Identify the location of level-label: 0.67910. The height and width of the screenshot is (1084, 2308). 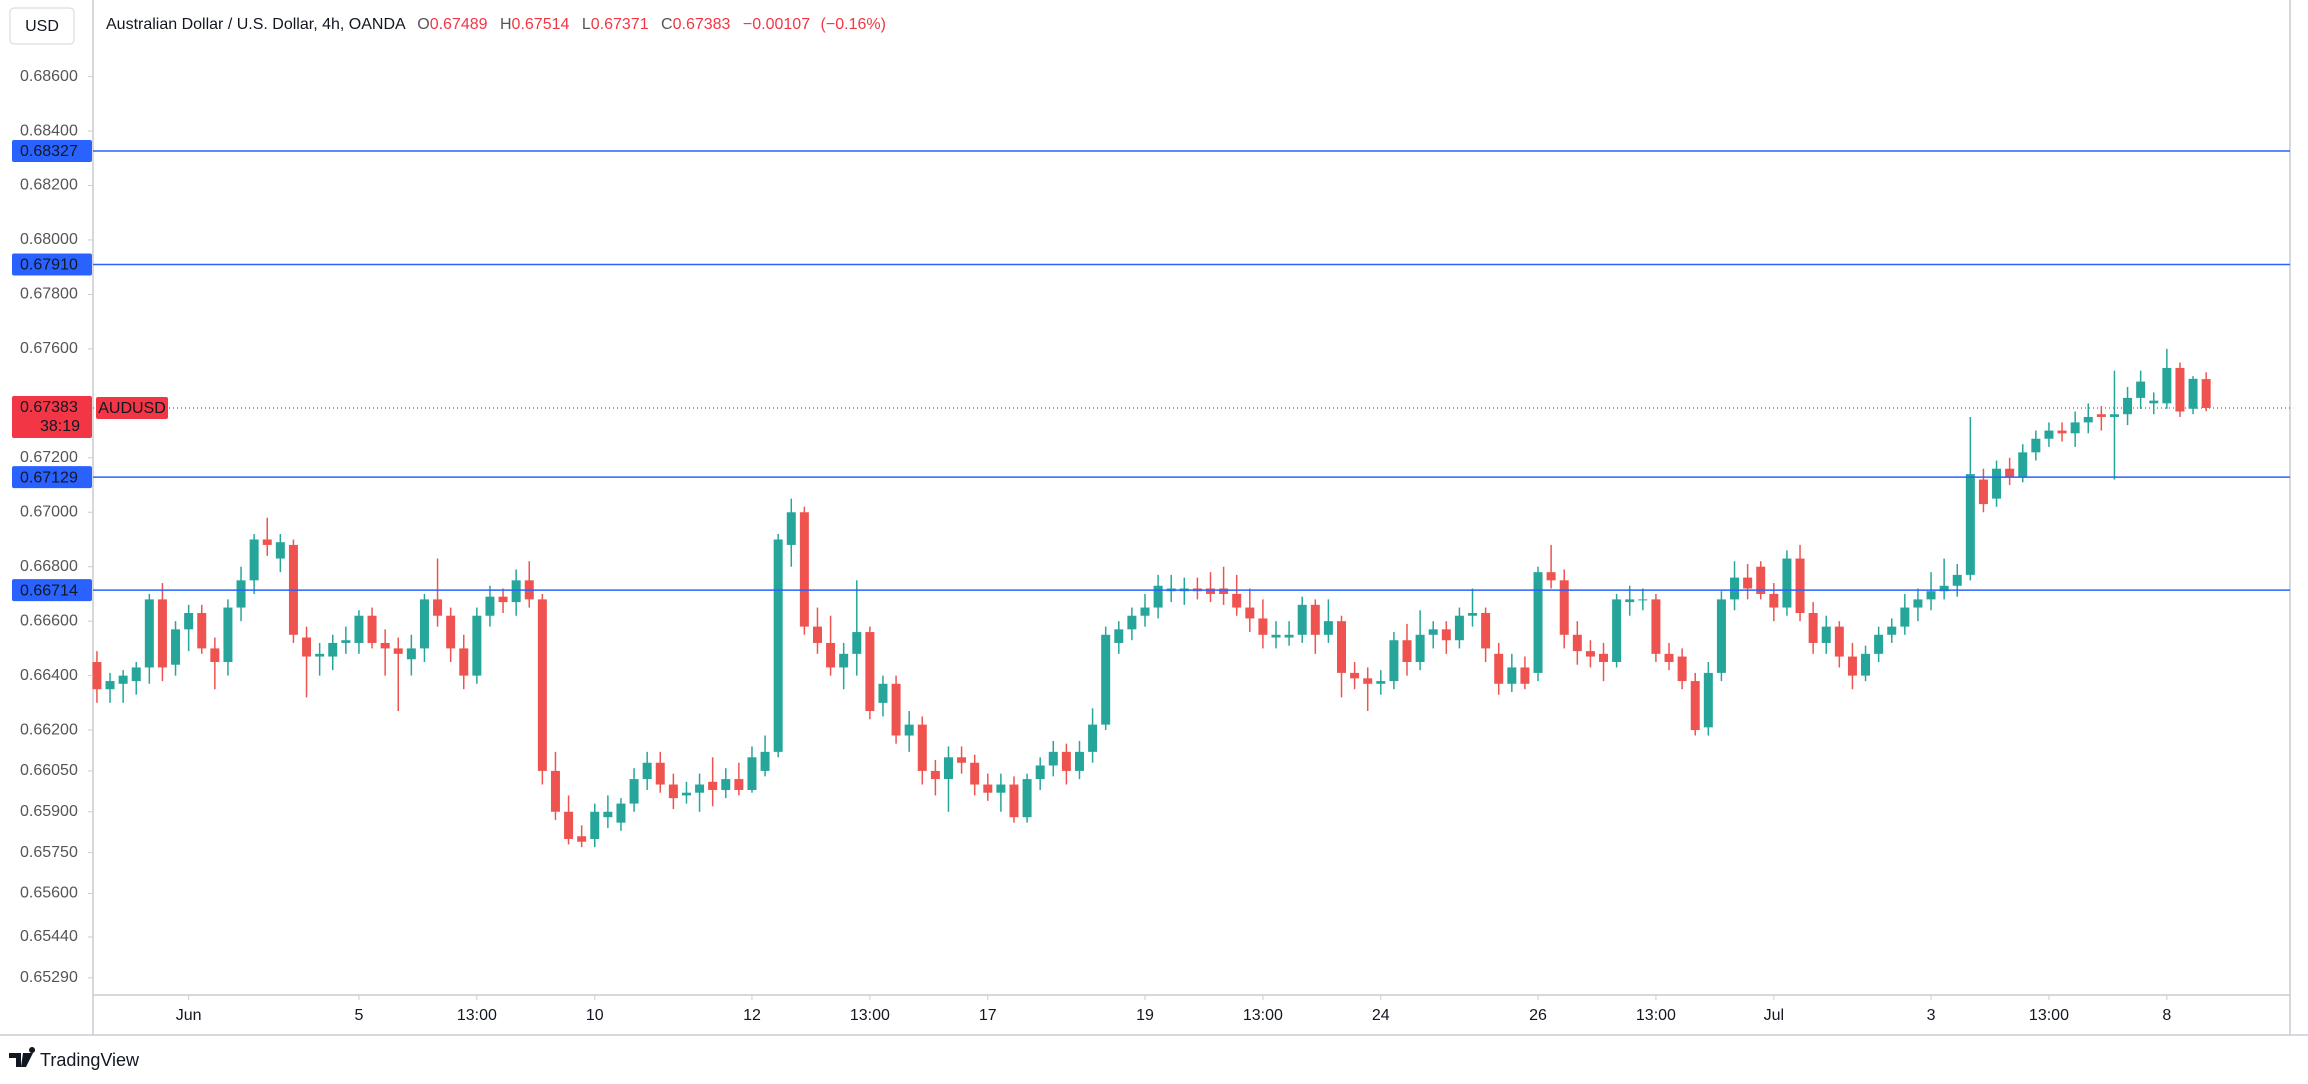
(49, 265).